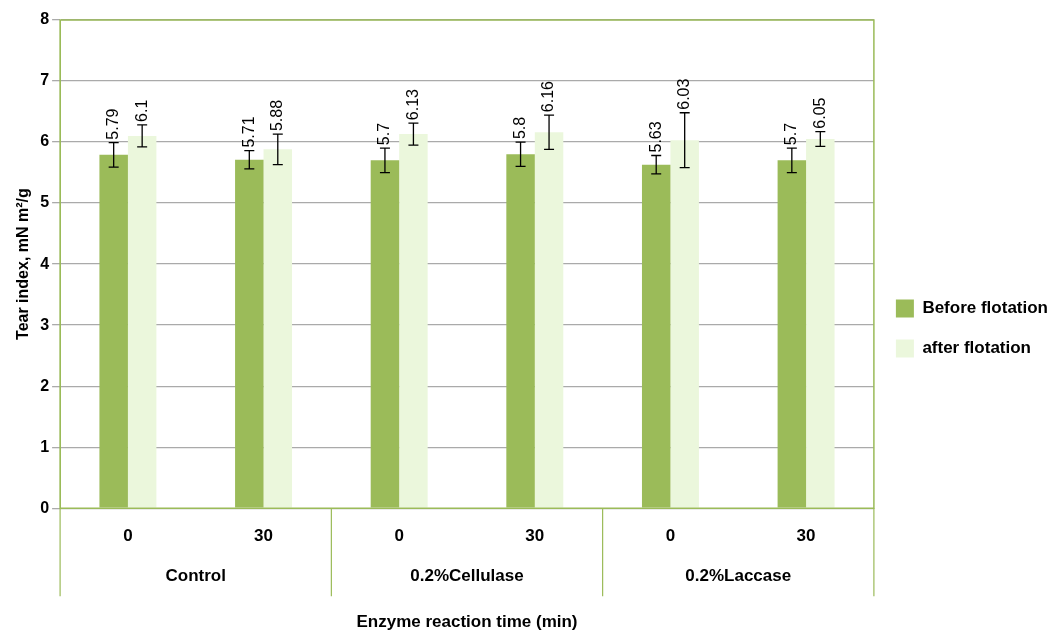  Describe the element at coordinates (976, 348) in the screenshot. I see `legend-label: after flotation` at that location.